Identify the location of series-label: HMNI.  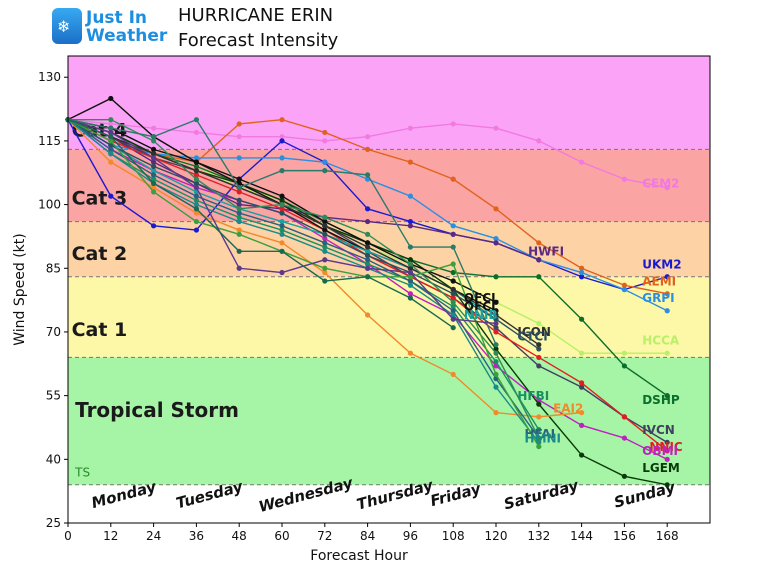
(543, 438).